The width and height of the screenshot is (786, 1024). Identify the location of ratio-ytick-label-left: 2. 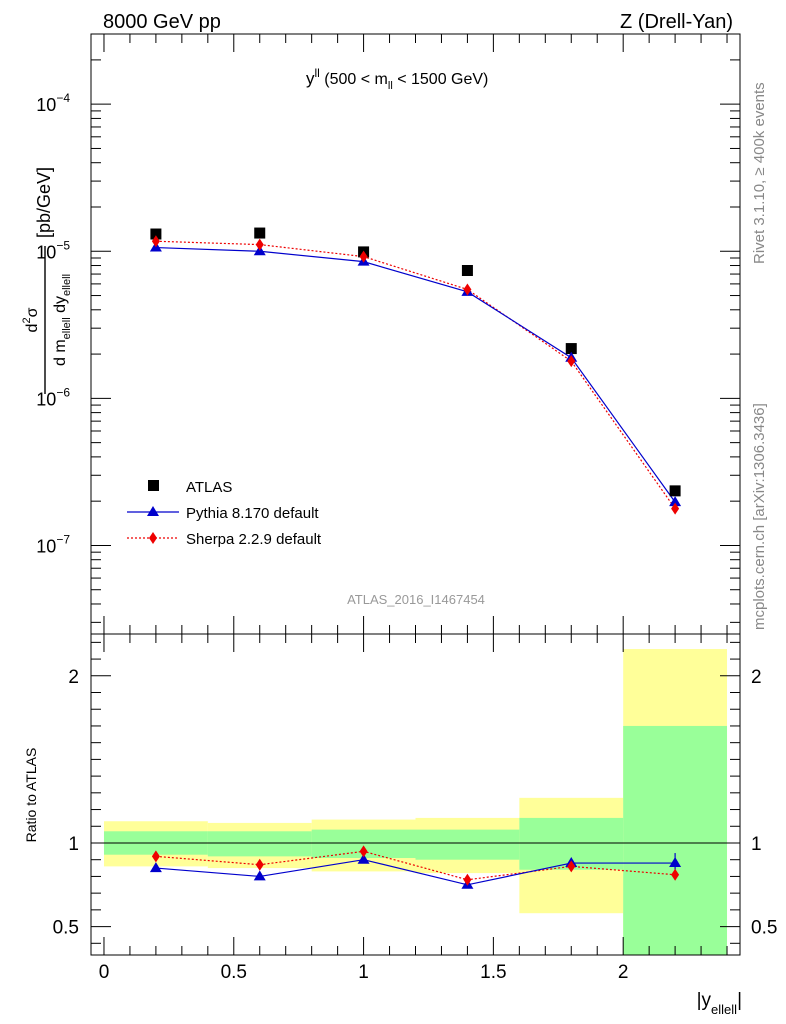
(73, 677).